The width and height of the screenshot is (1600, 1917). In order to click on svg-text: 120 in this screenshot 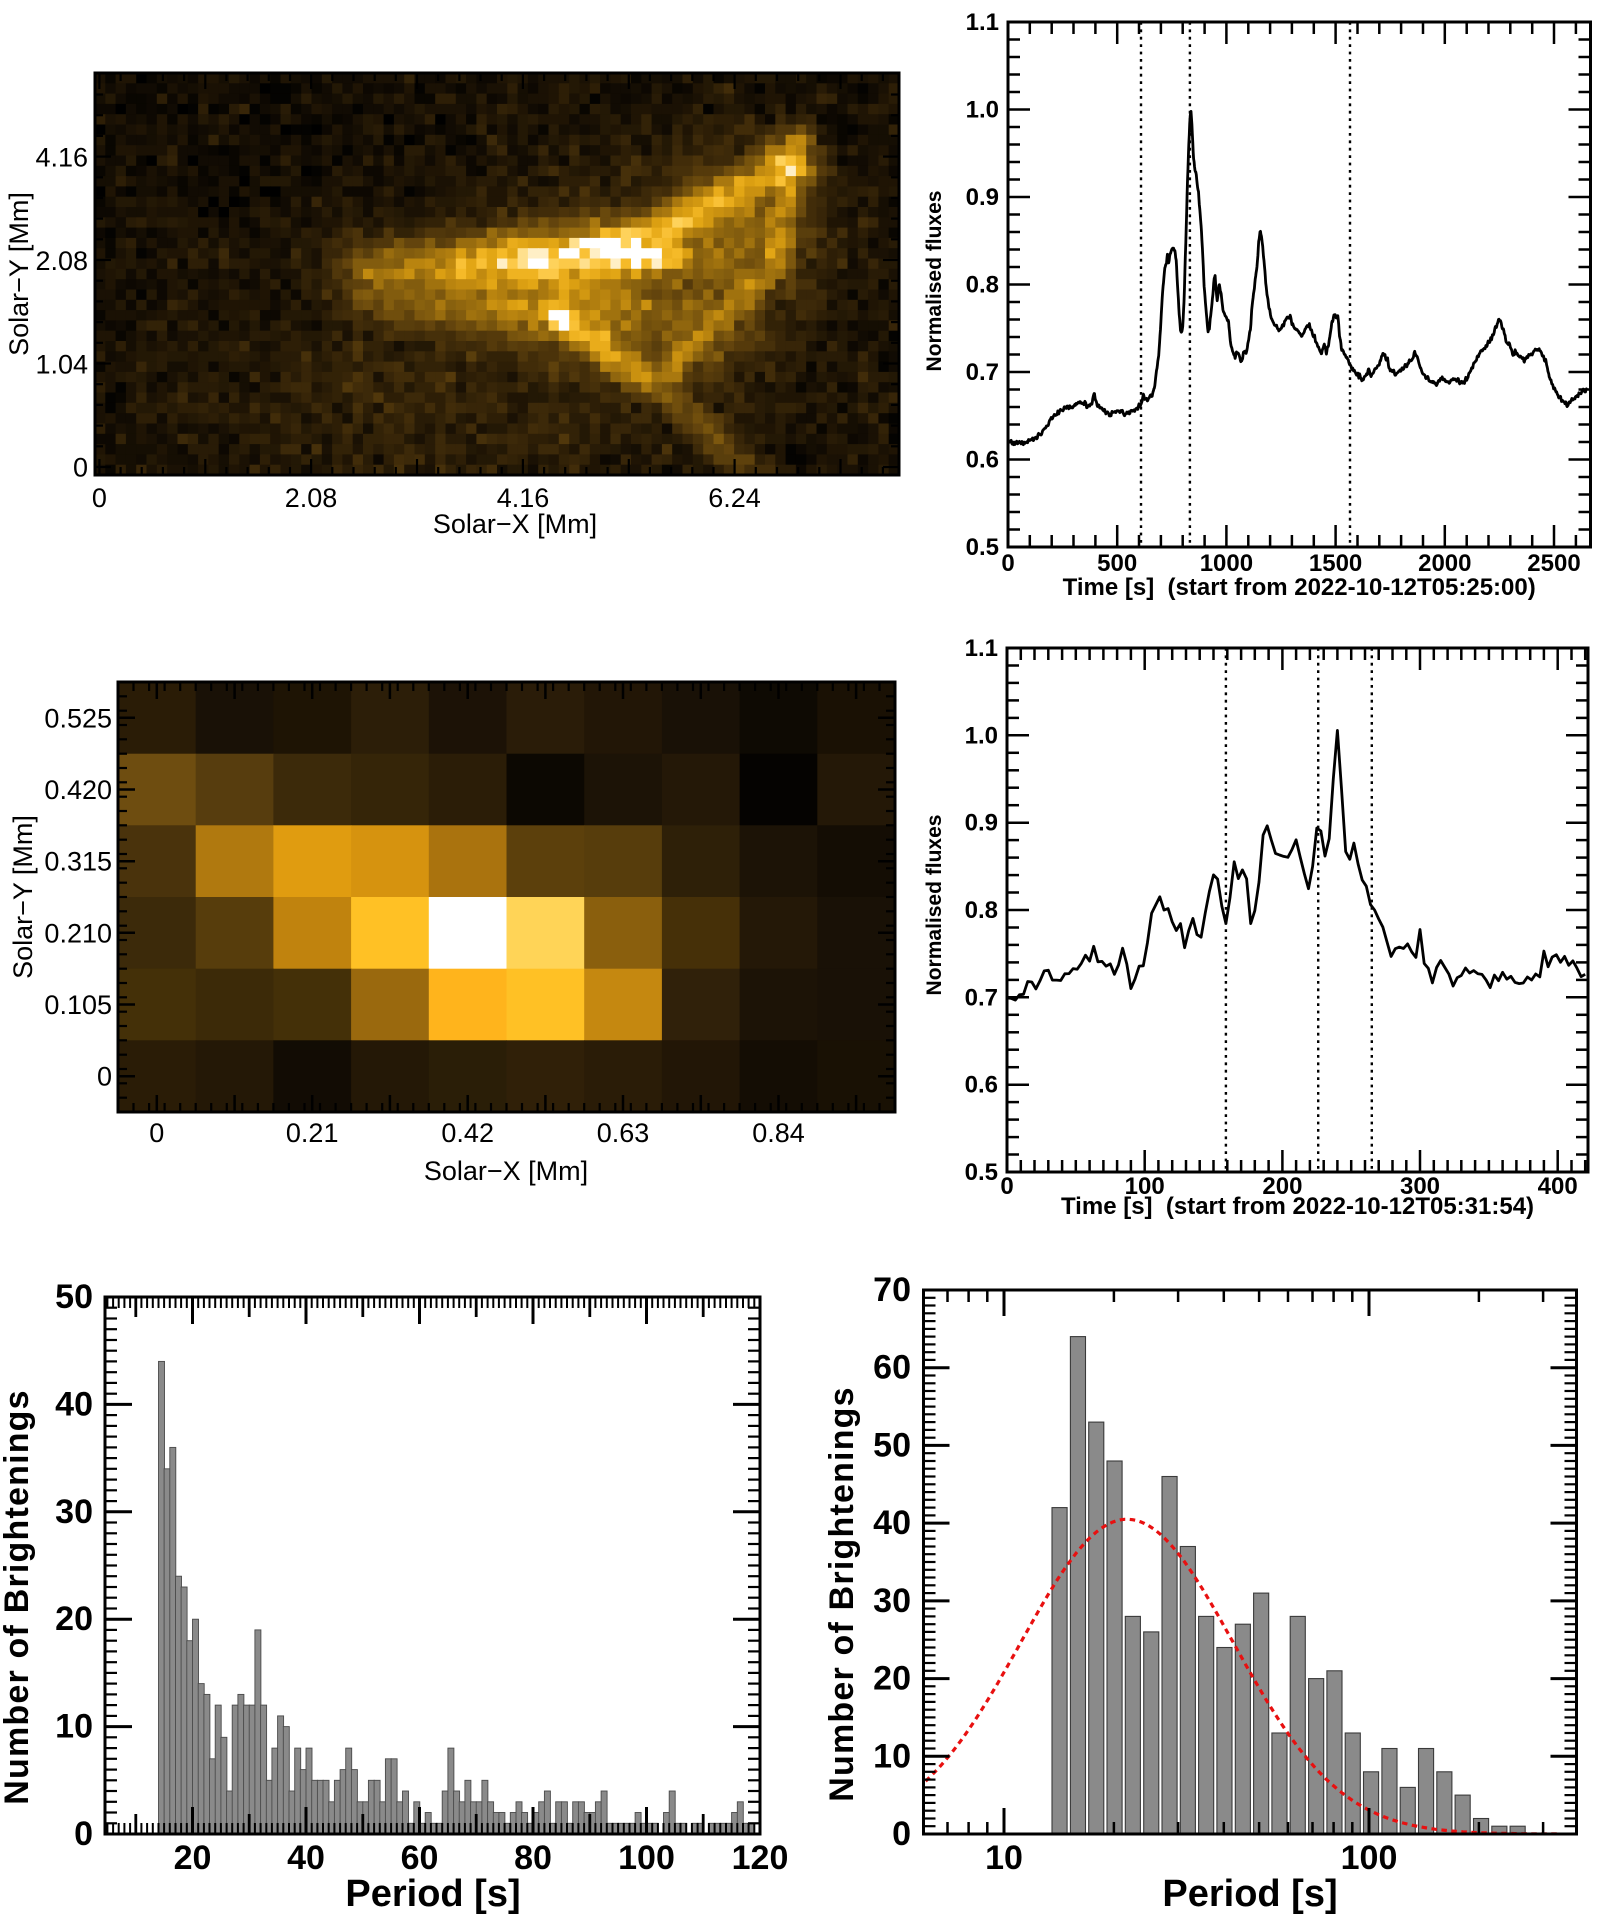, I will do `click(760, 1858)`.